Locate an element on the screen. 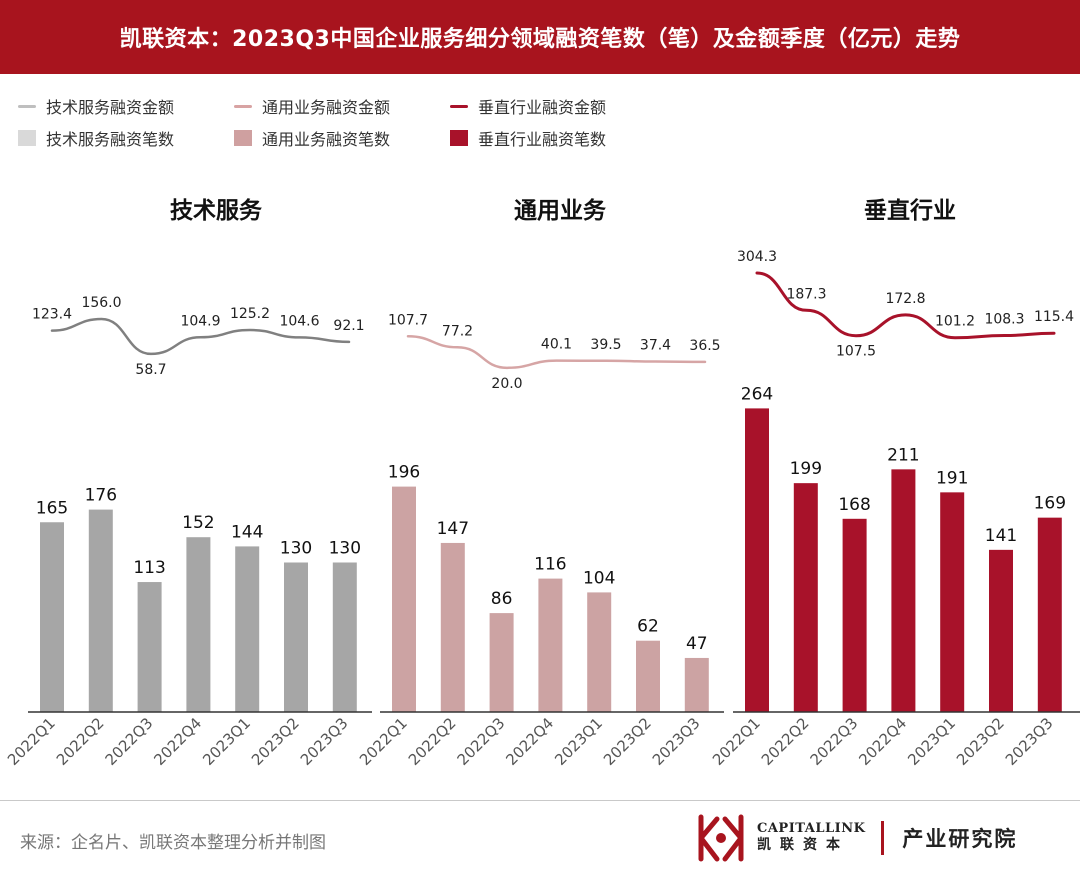 The image size is (1080, 885). amount-value-label: 58.7 is located at coordinates (150, 370).